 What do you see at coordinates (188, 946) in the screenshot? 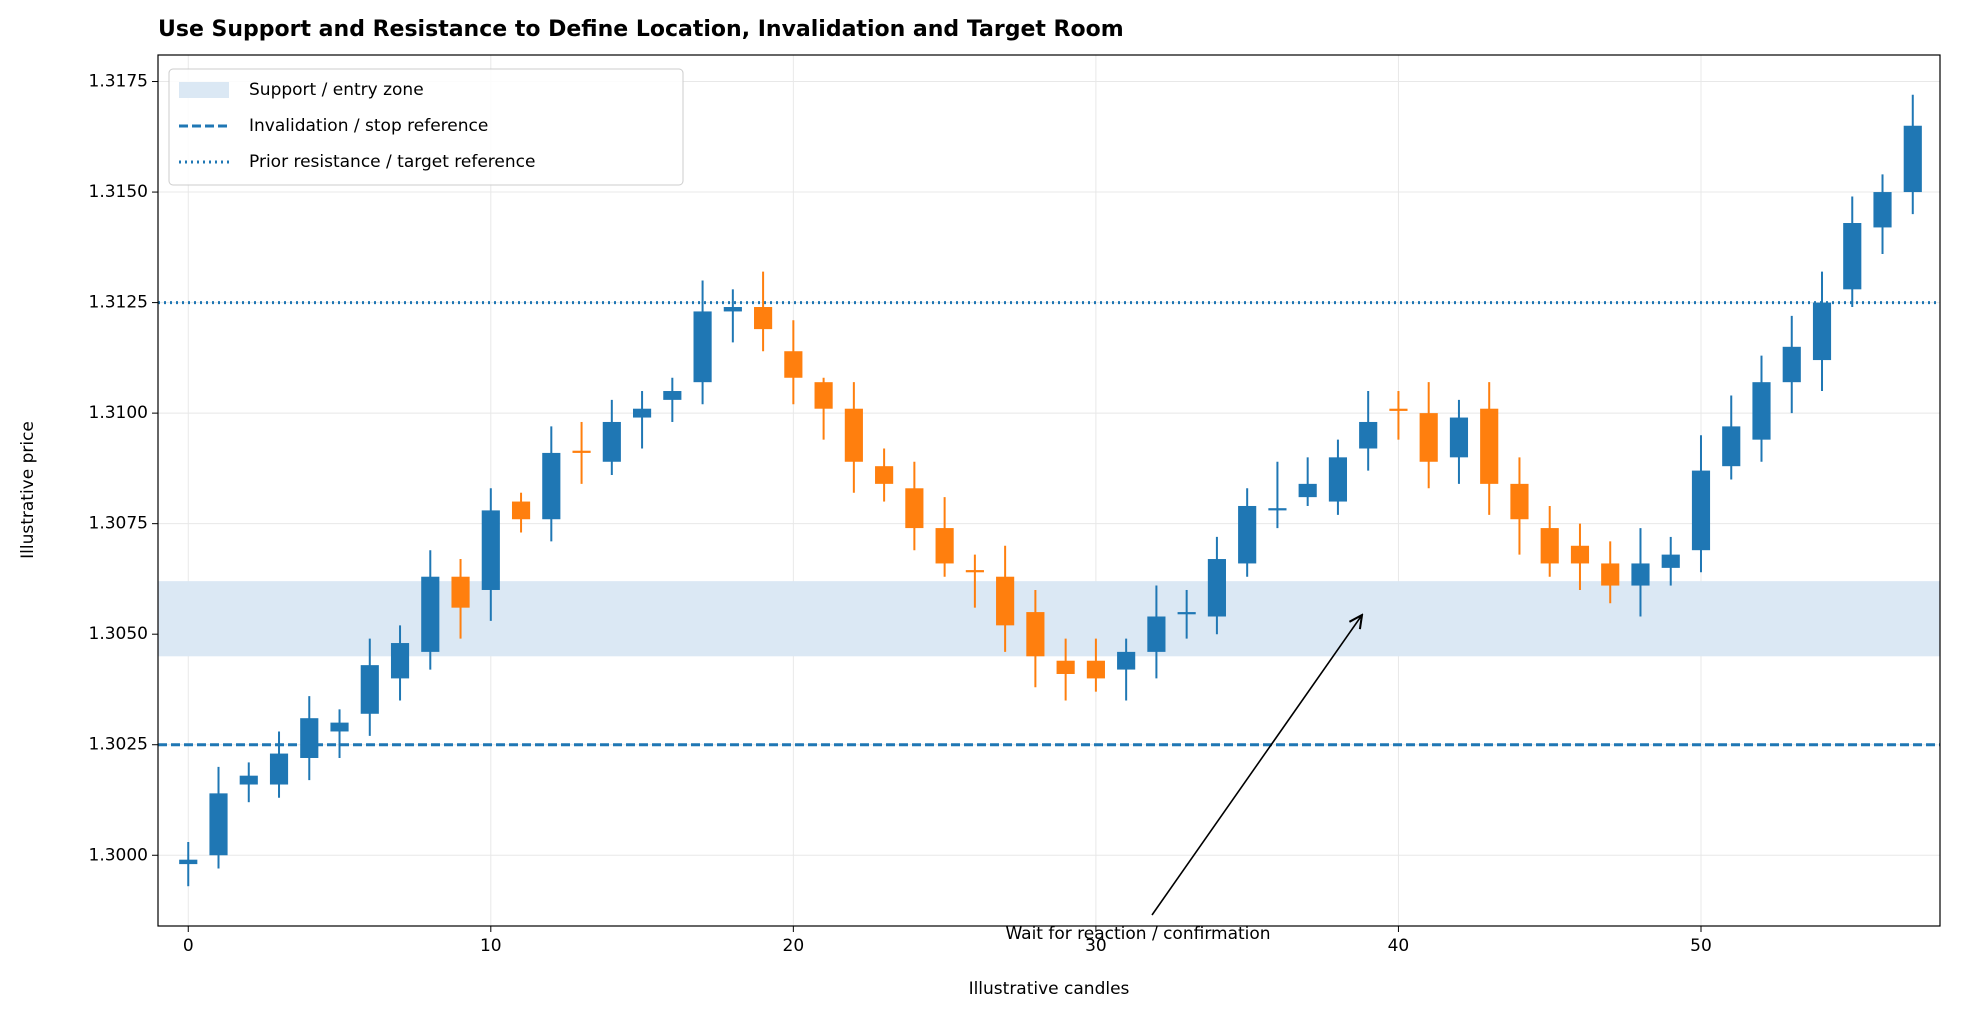
I see `x-tick-label: 0` at bounding box center [188, 946].